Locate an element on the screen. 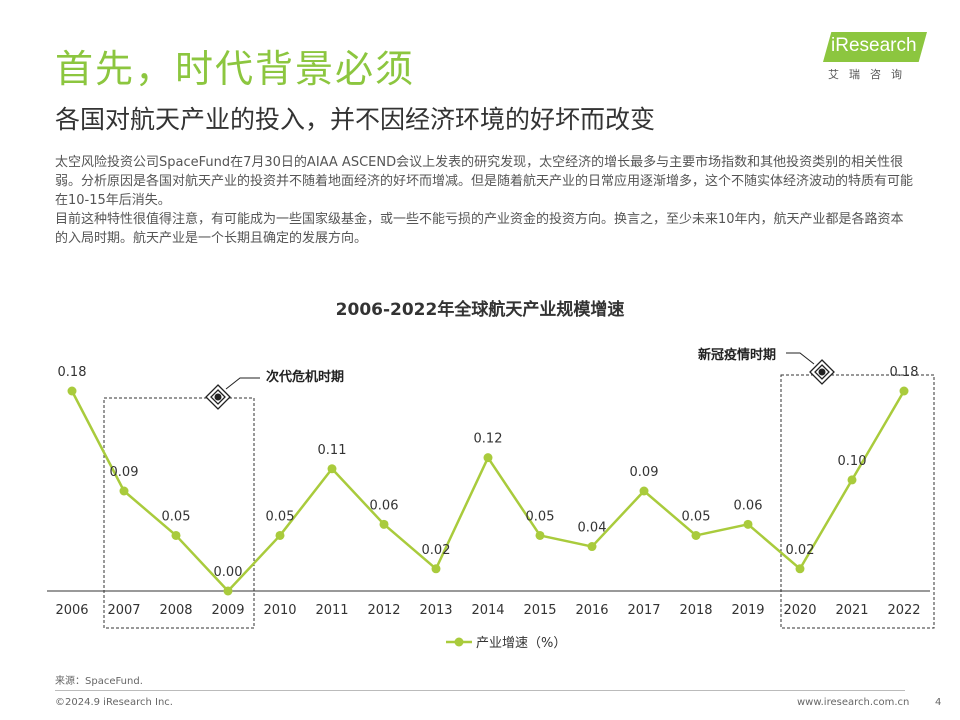 The width and height of the screenshot is (960, 720). page-subtitle: 各国对航天产业的投入，并不因经济环境的好坏而改变 is located at coordinates (355, 119).